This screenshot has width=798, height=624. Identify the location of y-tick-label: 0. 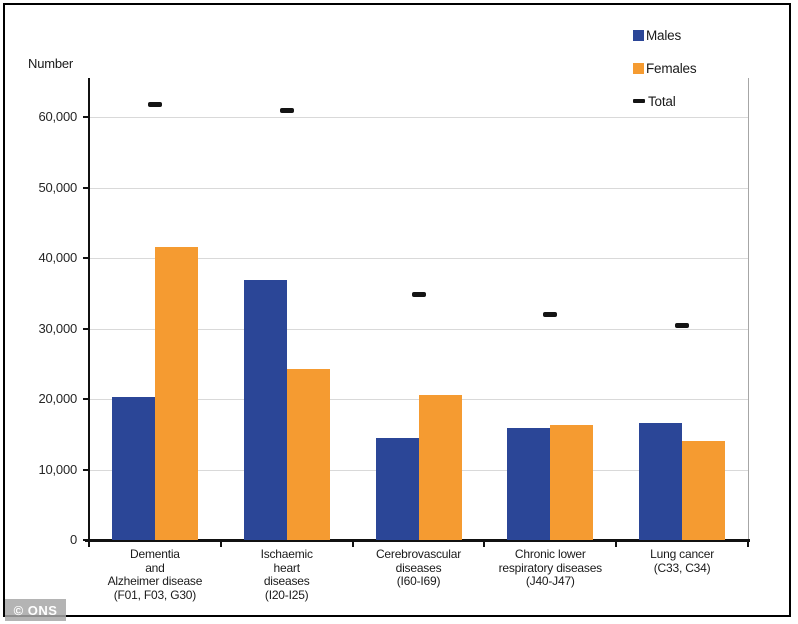
(73, 539).